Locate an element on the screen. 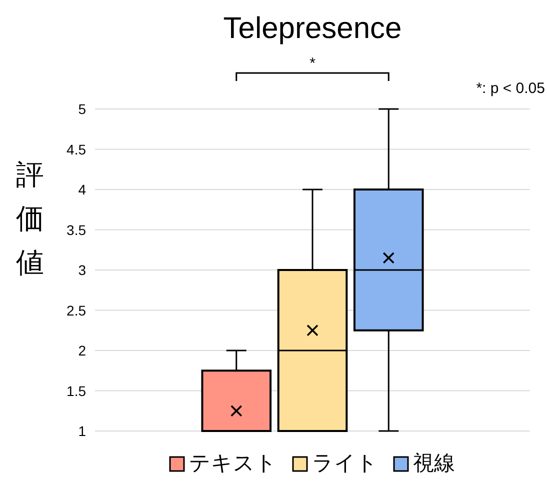 Image resolution: width=547 pixels, height=483 pixels. legend-label: 視線 is located at coordinates (434, 463).